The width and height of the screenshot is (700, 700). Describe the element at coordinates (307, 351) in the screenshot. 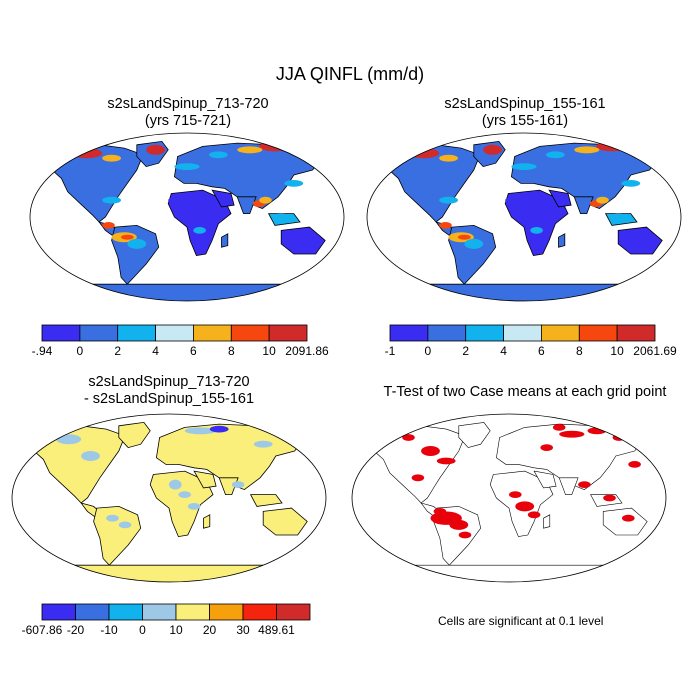

I see `colorbar-label-7: 2091.86` at that location.